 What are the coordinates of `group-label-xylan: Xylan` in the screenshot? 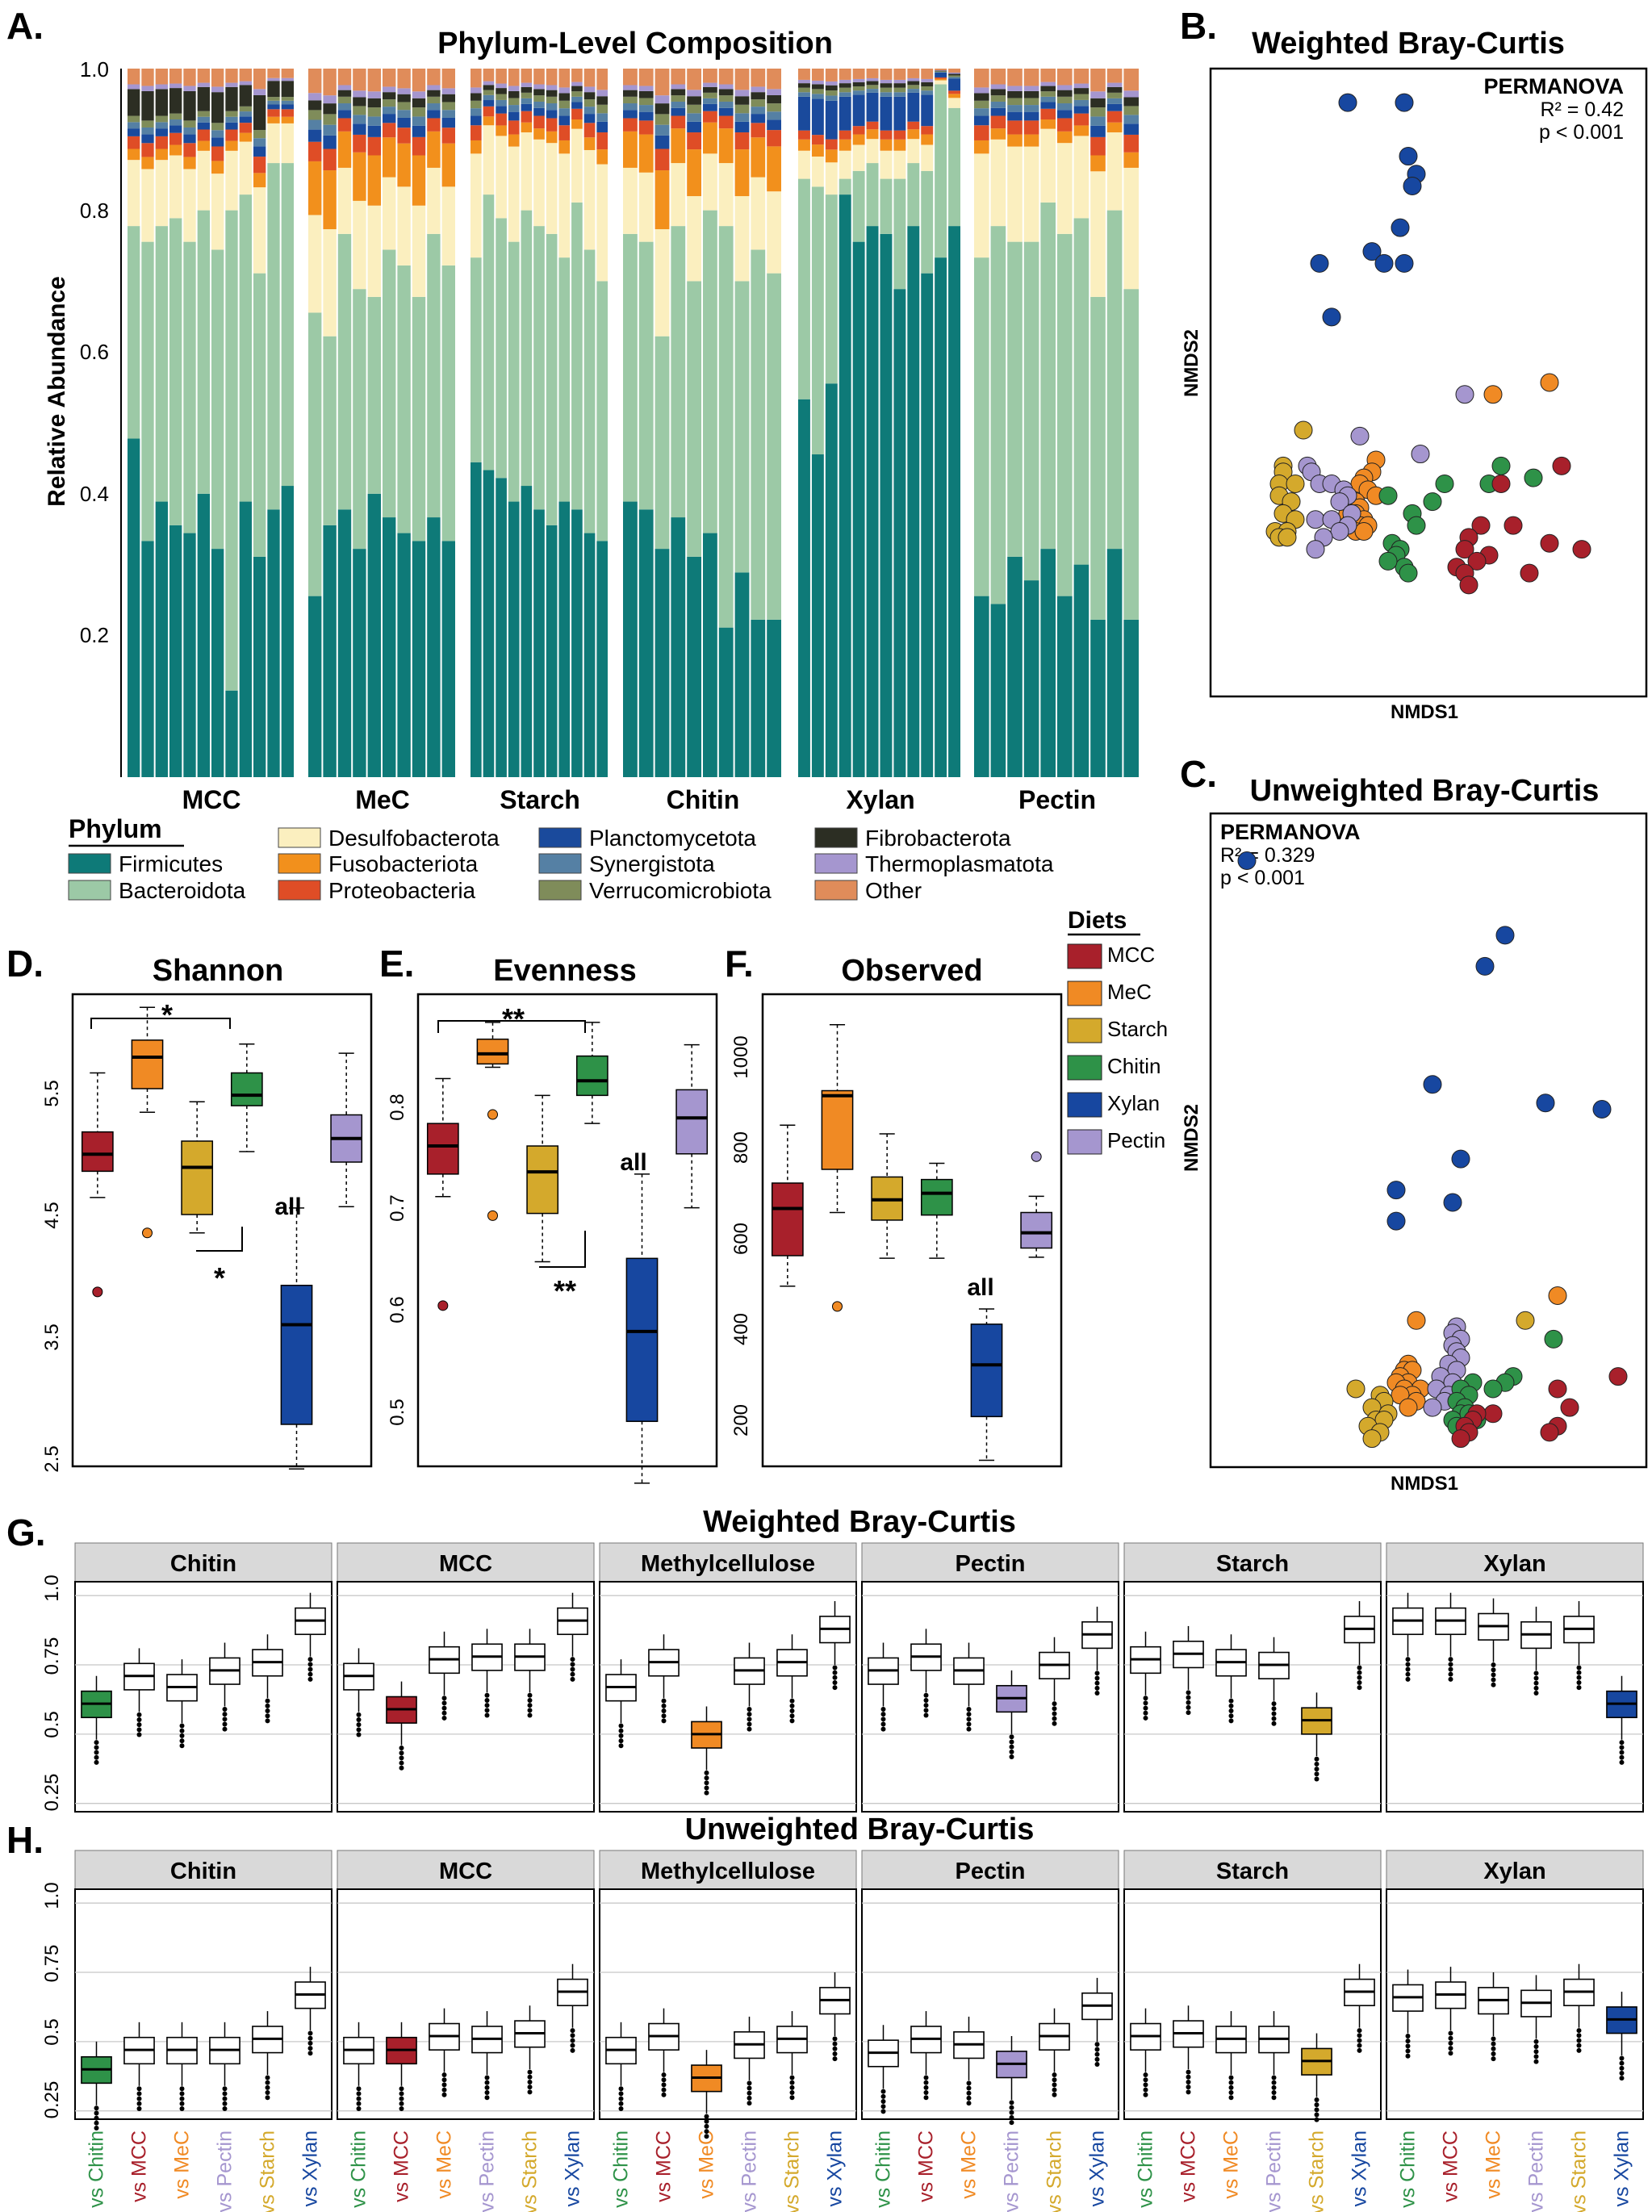 It's located at (880, 799).